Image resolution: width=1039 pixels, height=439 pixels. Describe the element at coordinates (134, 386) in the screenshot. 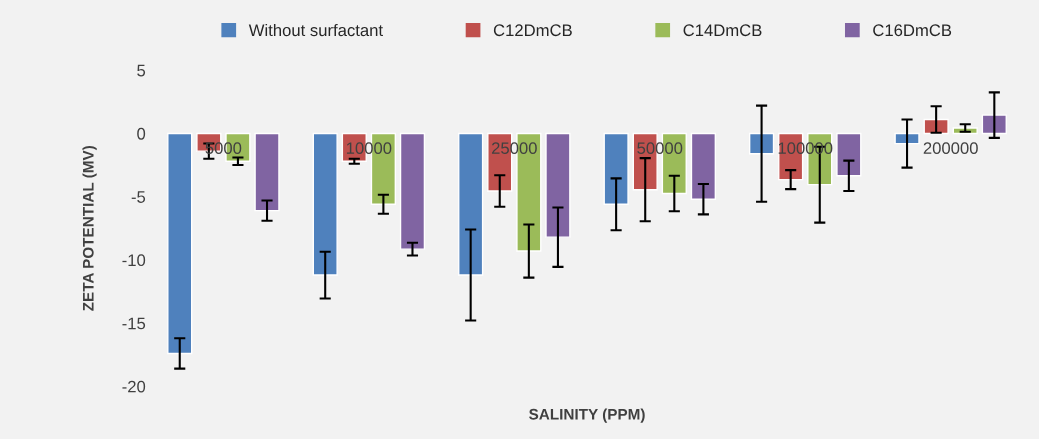

I see `y-tick-label: -20` at that location.